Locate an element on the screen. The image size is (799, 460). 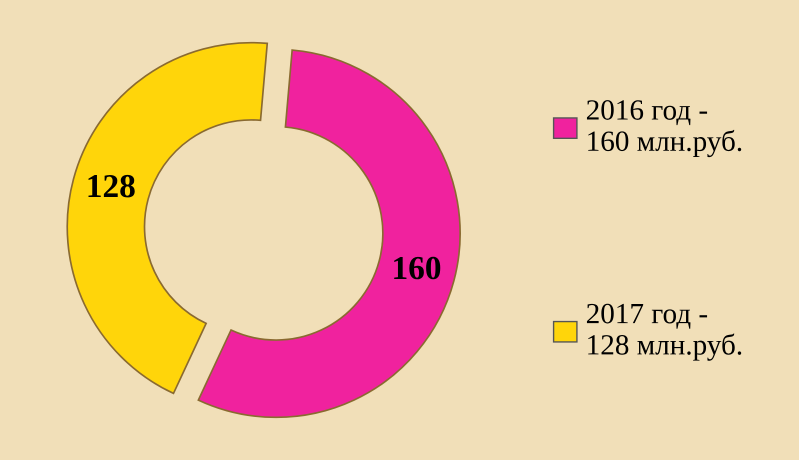
data-label: 160 is located at coordinates (417, 268).